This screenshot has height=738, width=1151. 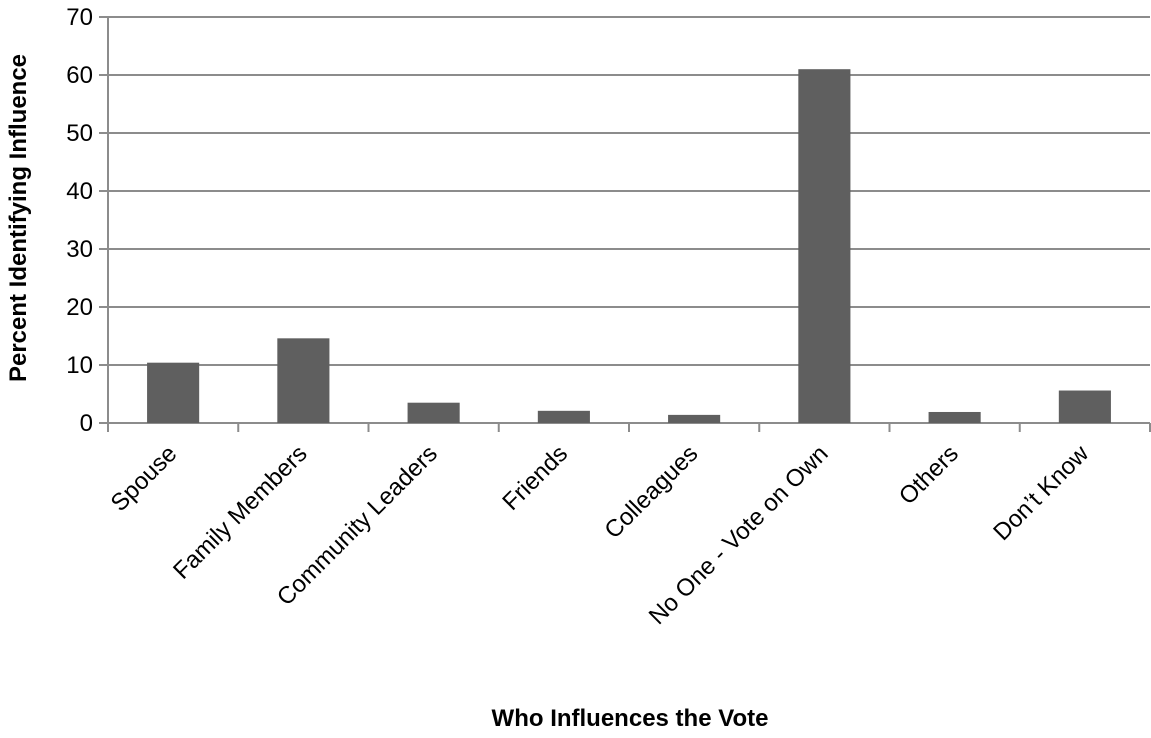 What do you see at coordinates (240, 512) in the screenshot?
I see `x-tick-label: Family Members` at bounding box center [240, 512].